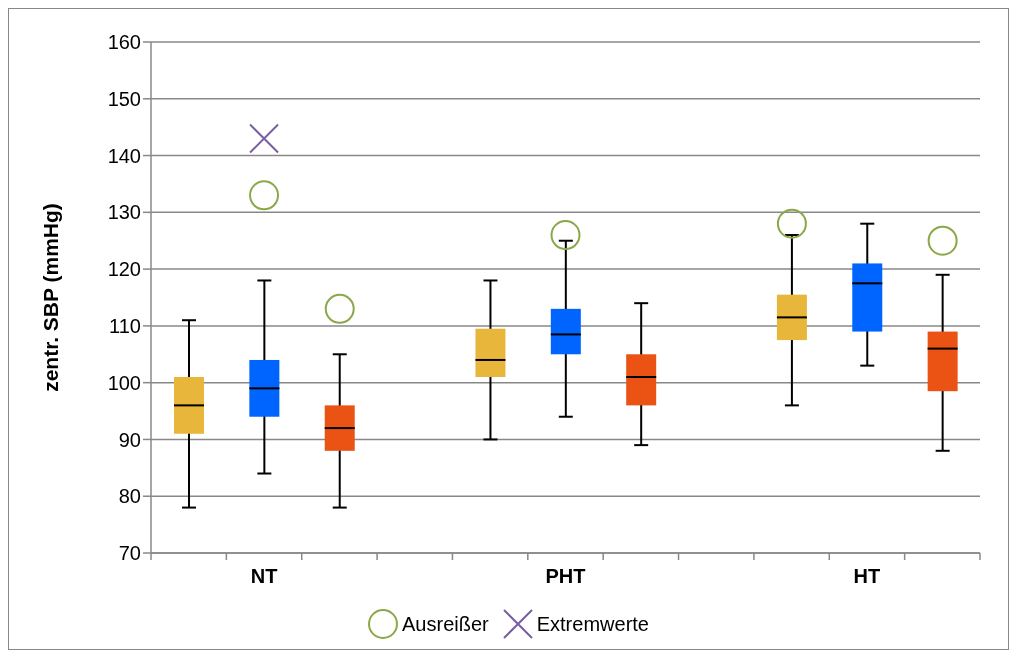  I want to click on x-tick-label: NT, so click(264, 576).